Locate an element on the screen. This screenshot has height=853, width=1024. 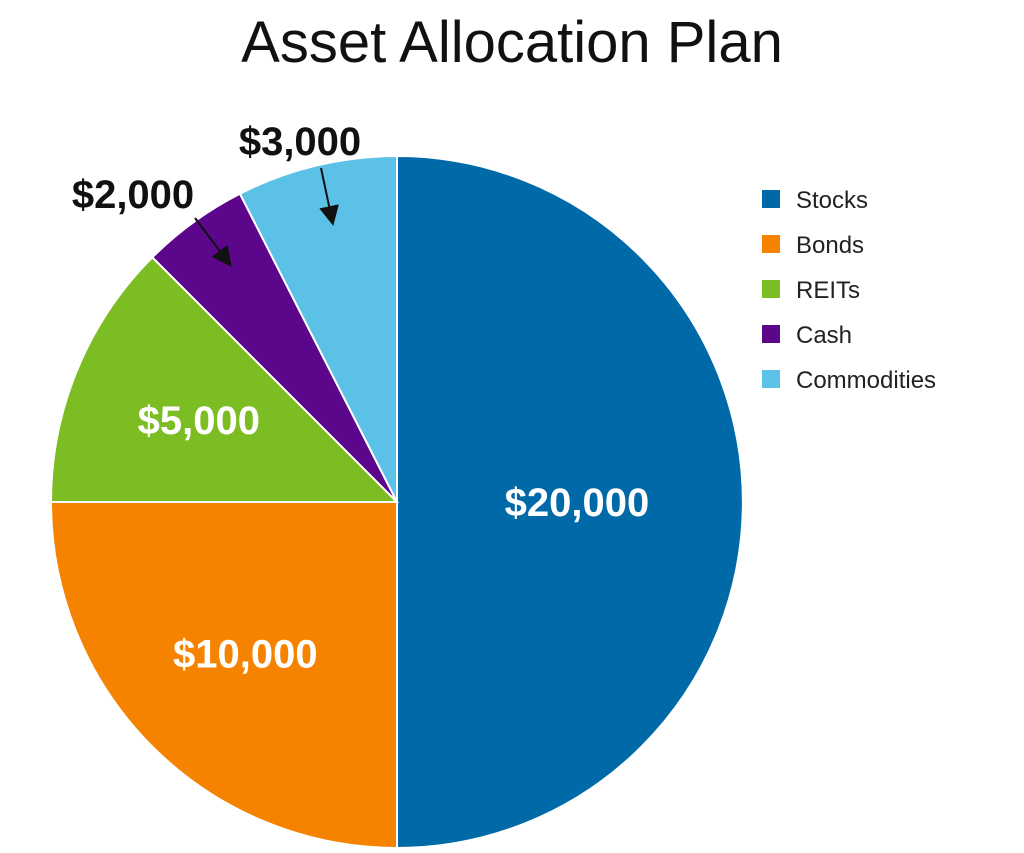
legend-label-commodities: Commodities is located at coordinates (866, 380).